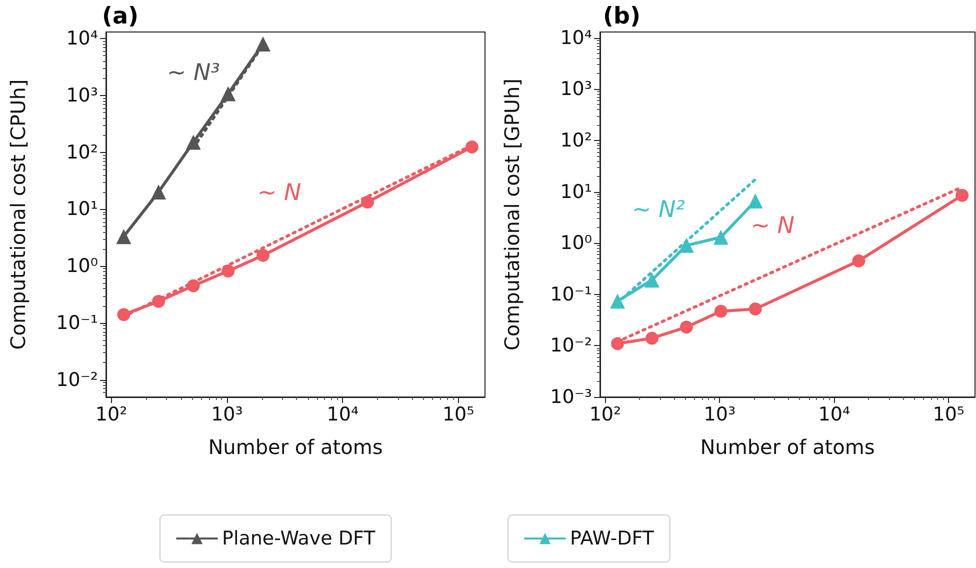  Describe the element at coordinates (621, 17) in the screenshot. I see `chart-title: (b)` at that location.